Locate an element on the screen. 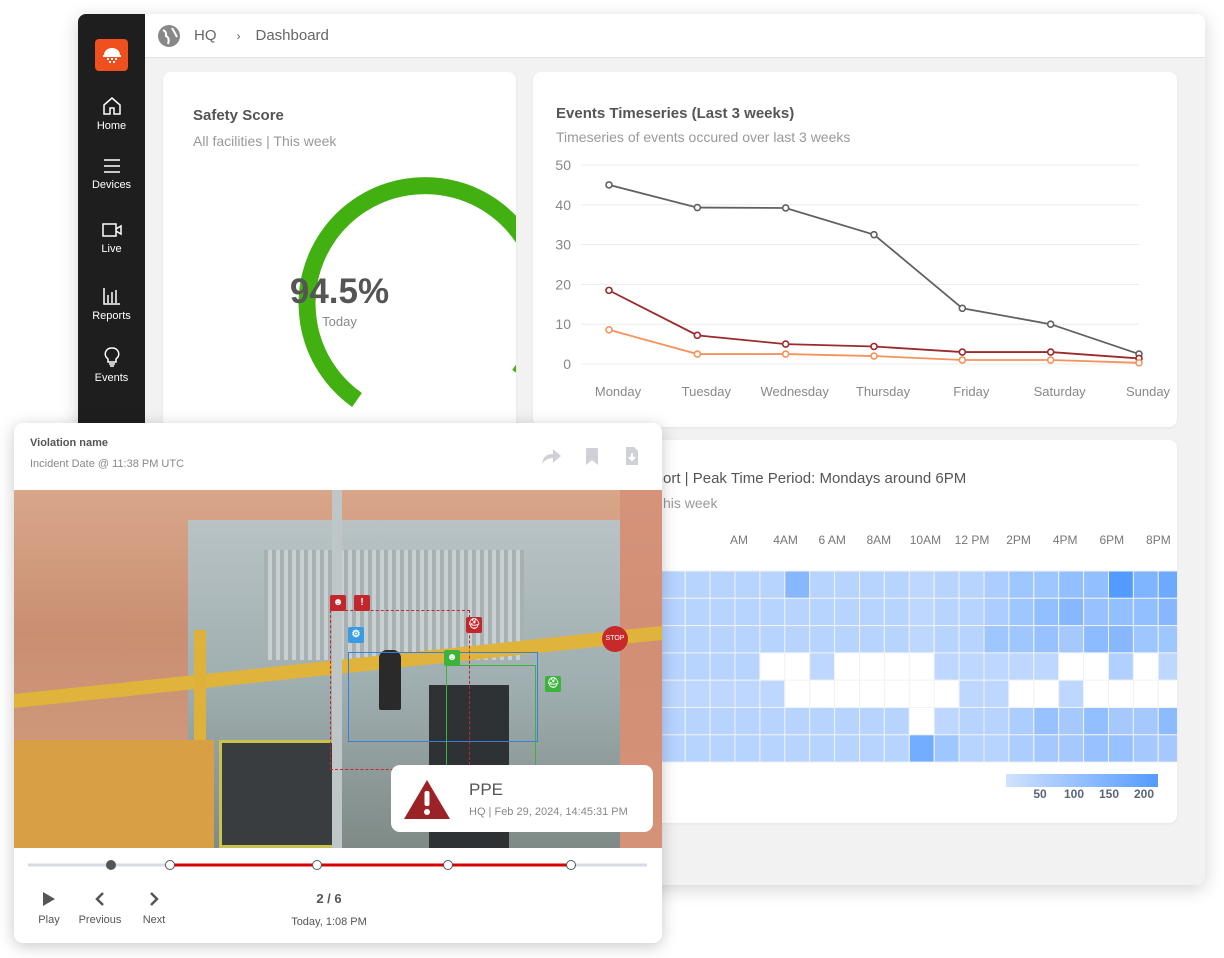 The height and width of the screenshot is (958, 1224). violation-alert: PPE HQ | Feb 29, 2024, 14:45:31 PM is located at coordinates (522, 798).